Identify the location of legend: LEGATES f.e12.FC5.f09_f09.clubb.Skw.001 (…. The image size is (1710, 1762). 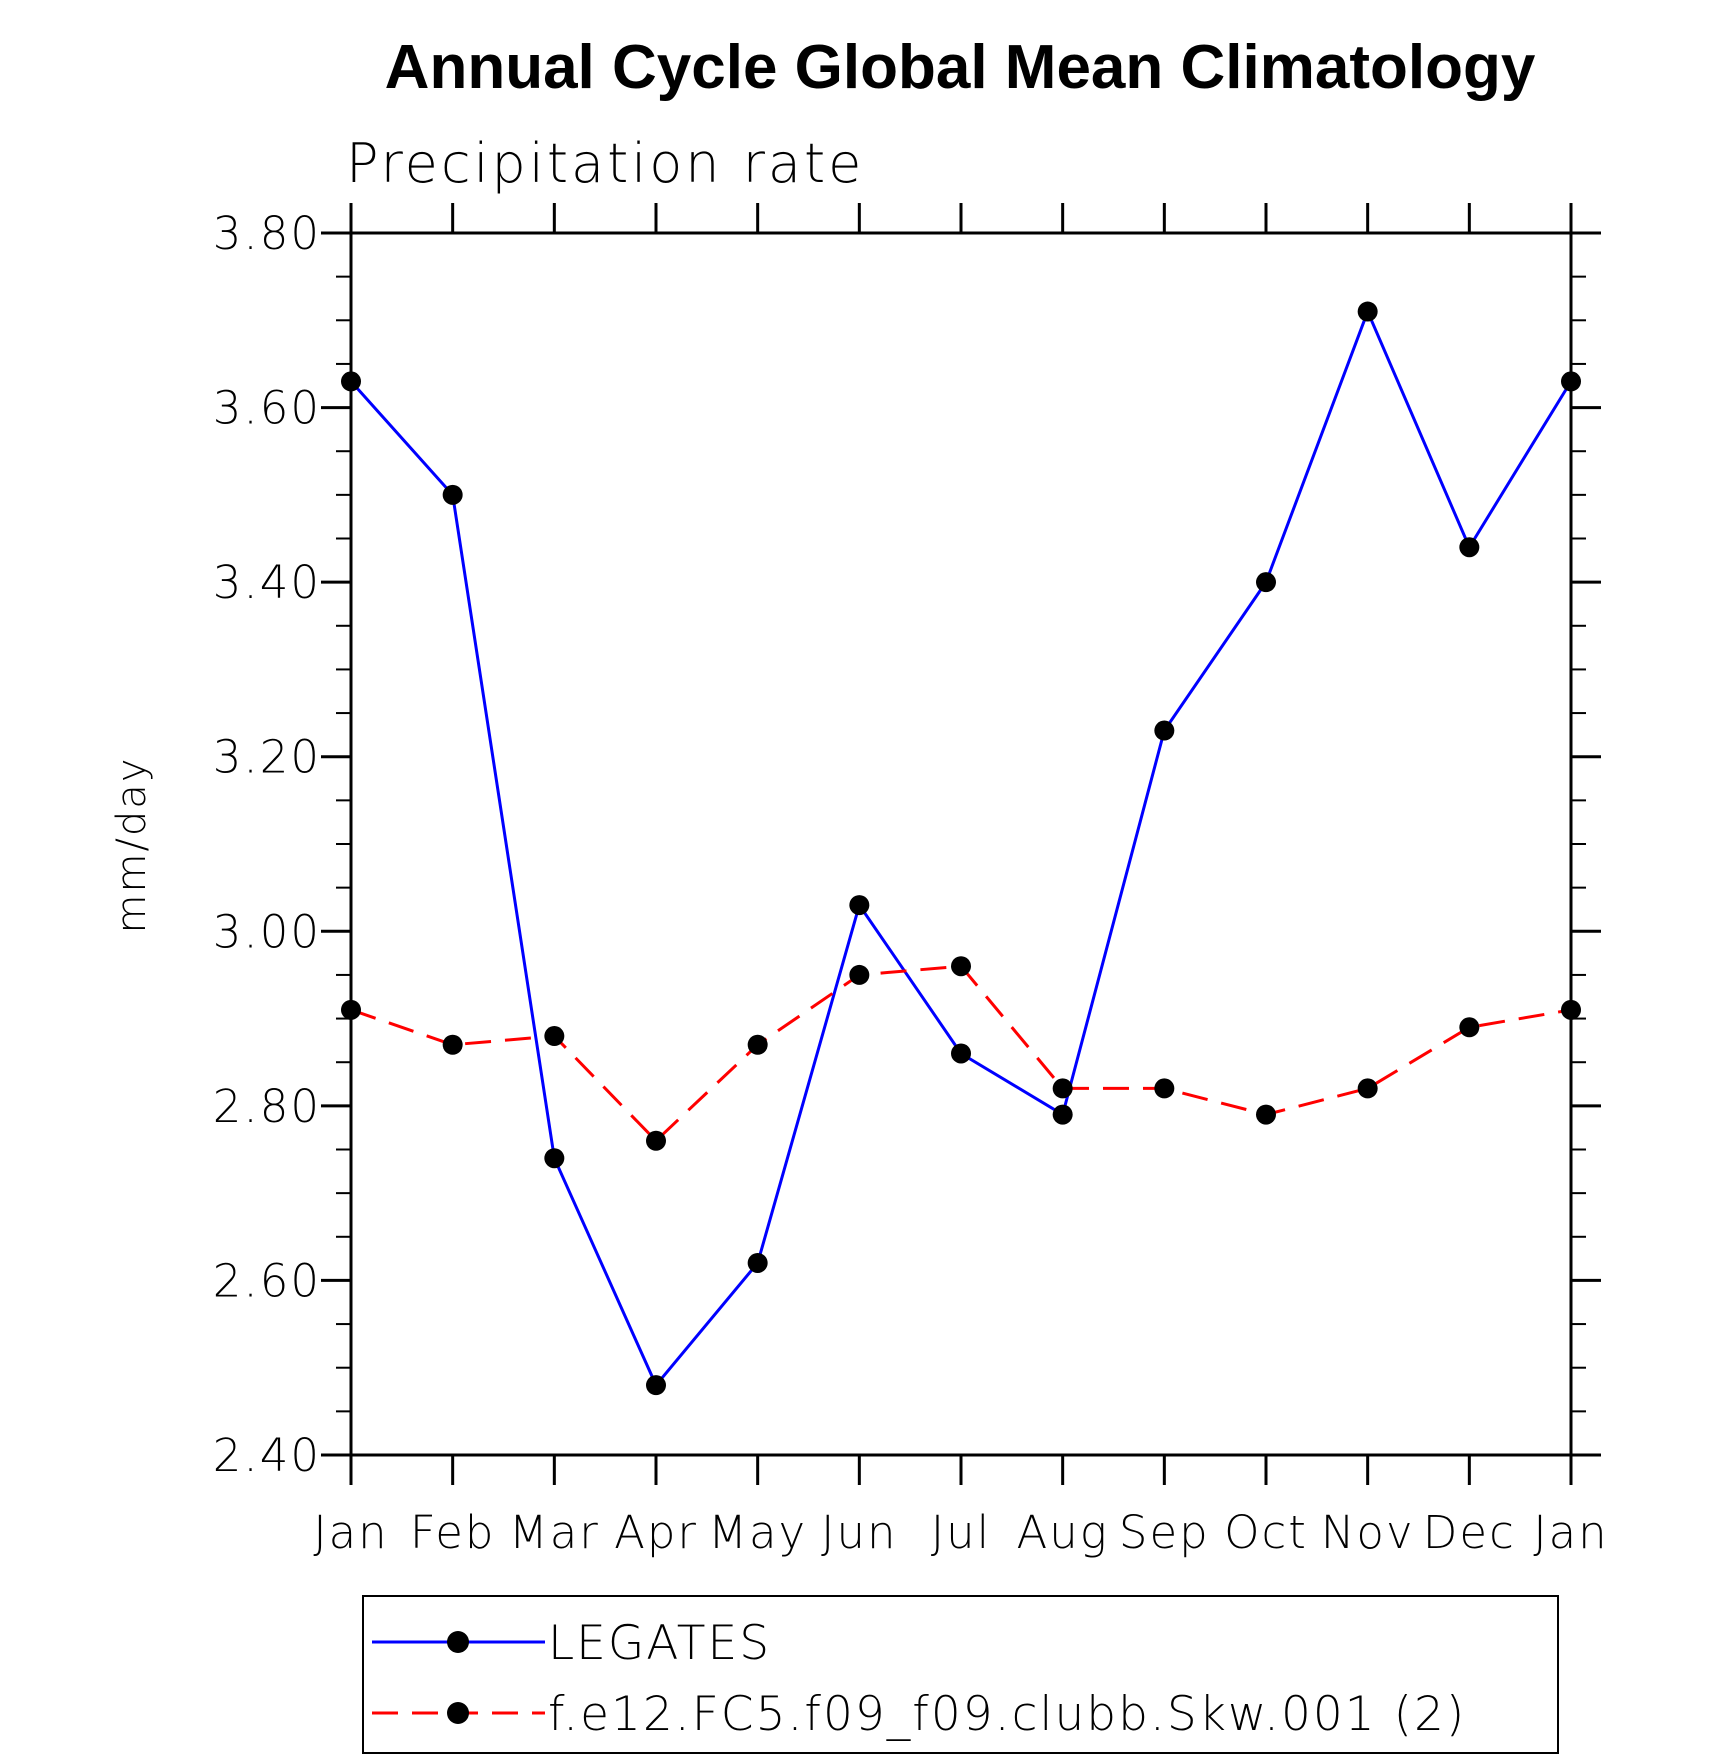
(919, 1679).